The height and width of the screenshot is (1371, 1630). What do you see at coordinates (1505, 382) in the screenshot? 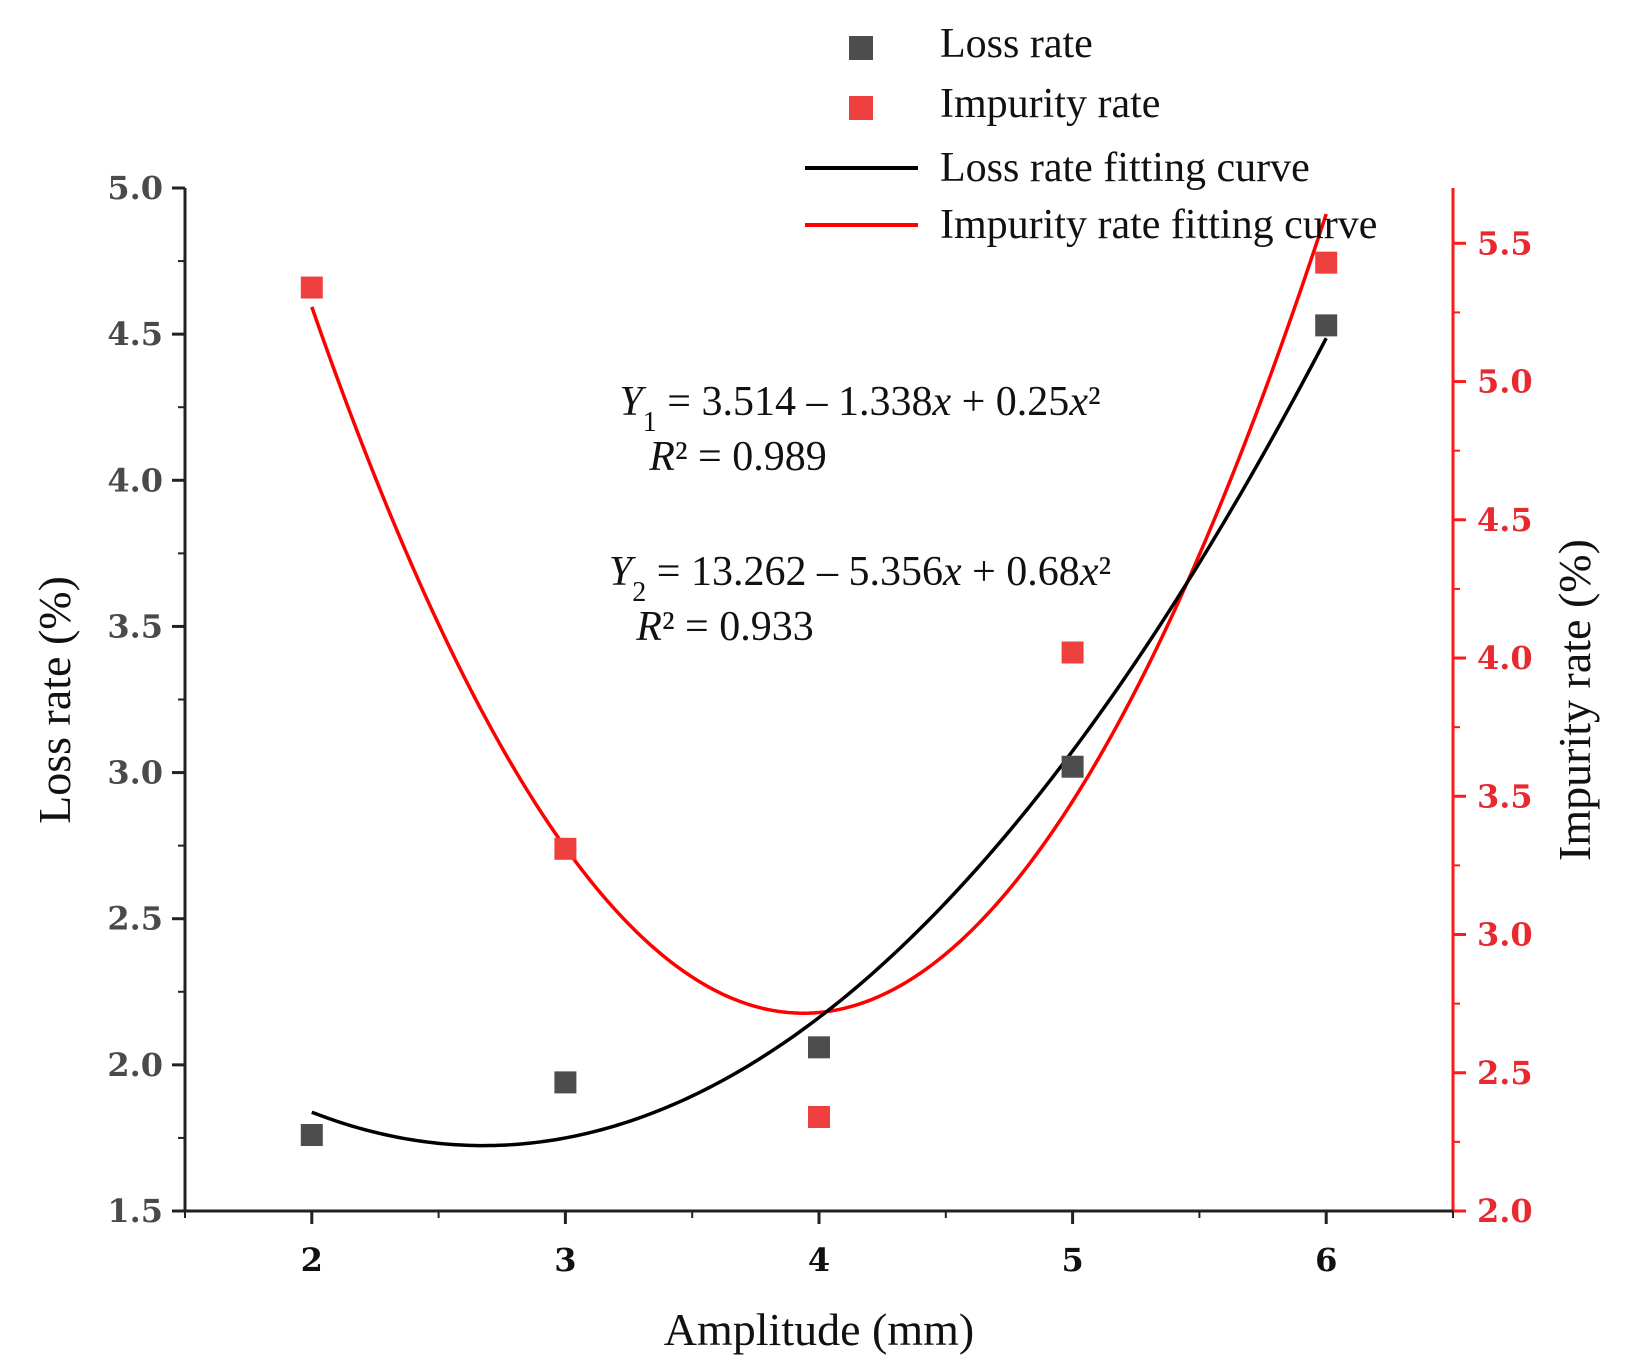
I see `right-tick-label: 5.0` at bounding box center [1505, 382].